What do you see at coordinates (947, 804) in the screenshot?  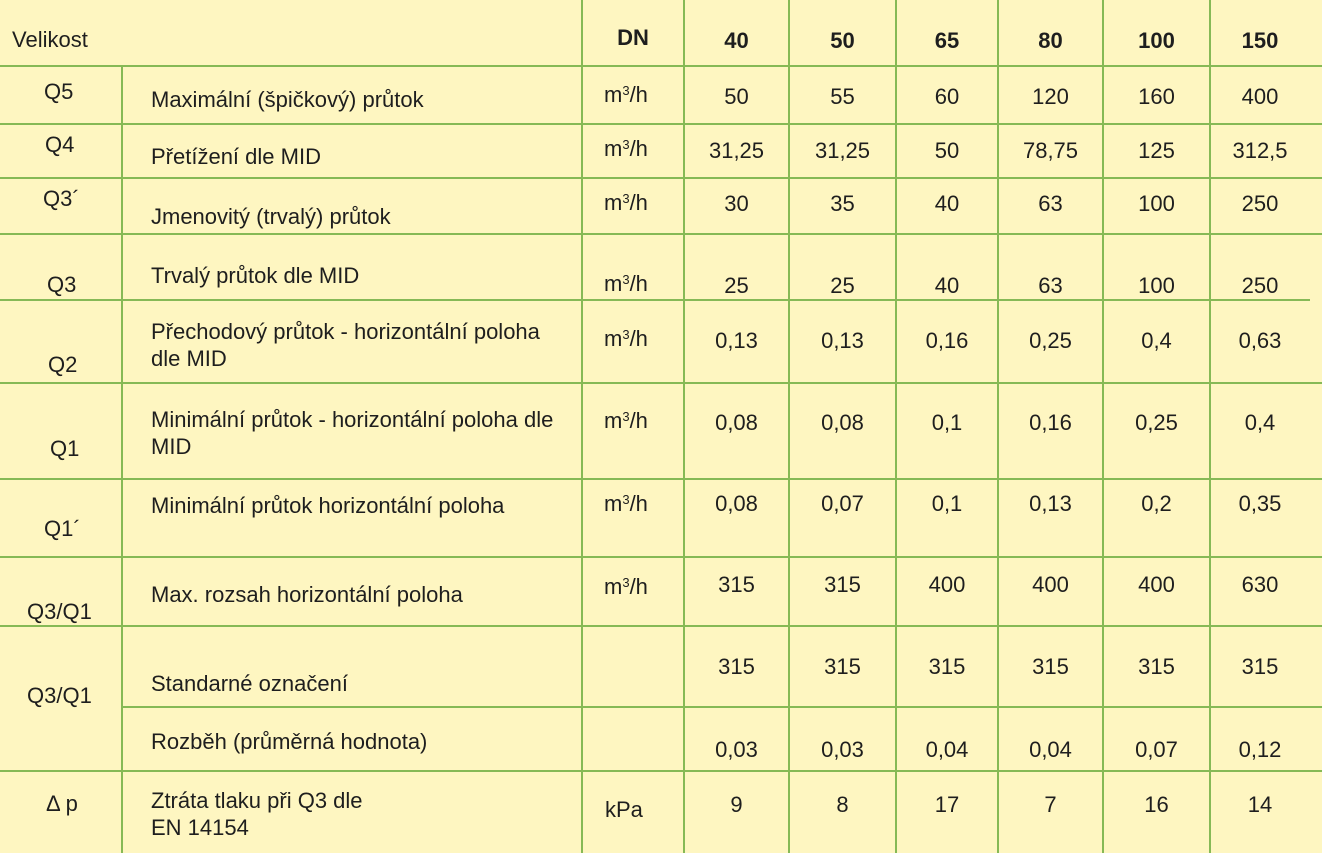 I see `row-value-65: 17` at bounding box center [947, 804].